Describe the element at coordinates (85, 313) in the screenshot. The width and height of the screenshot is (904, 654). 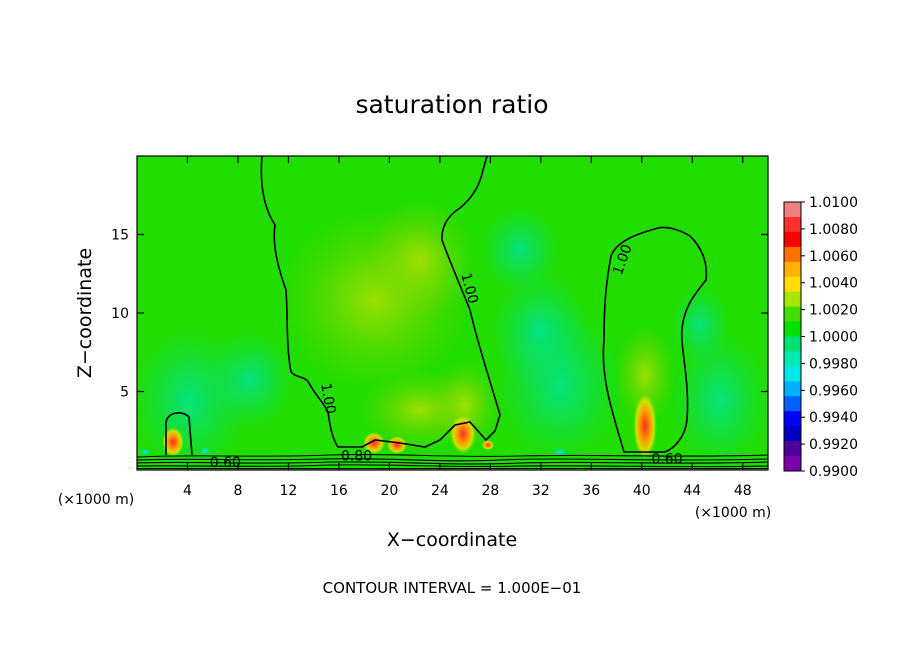
I see `y-axis-label: Z−coordinate` at that location.